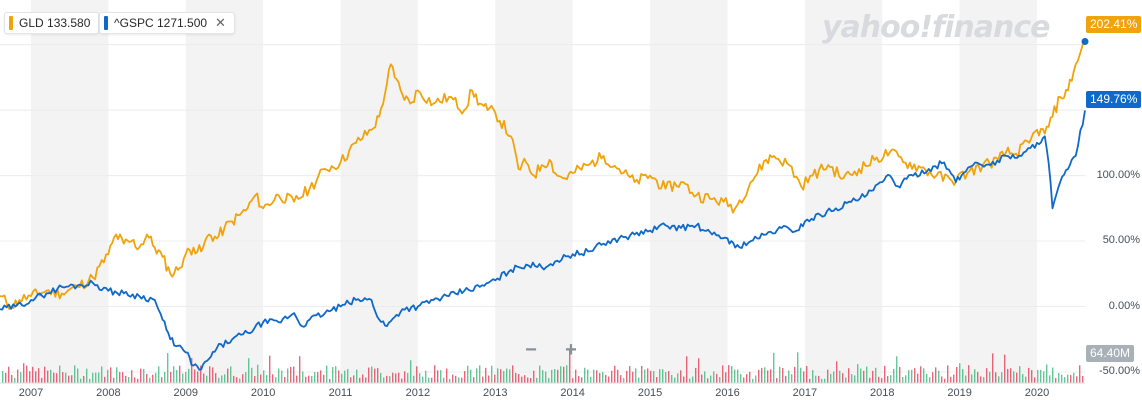  I want to click on x-tick-label: 2011, so click(340, 393).